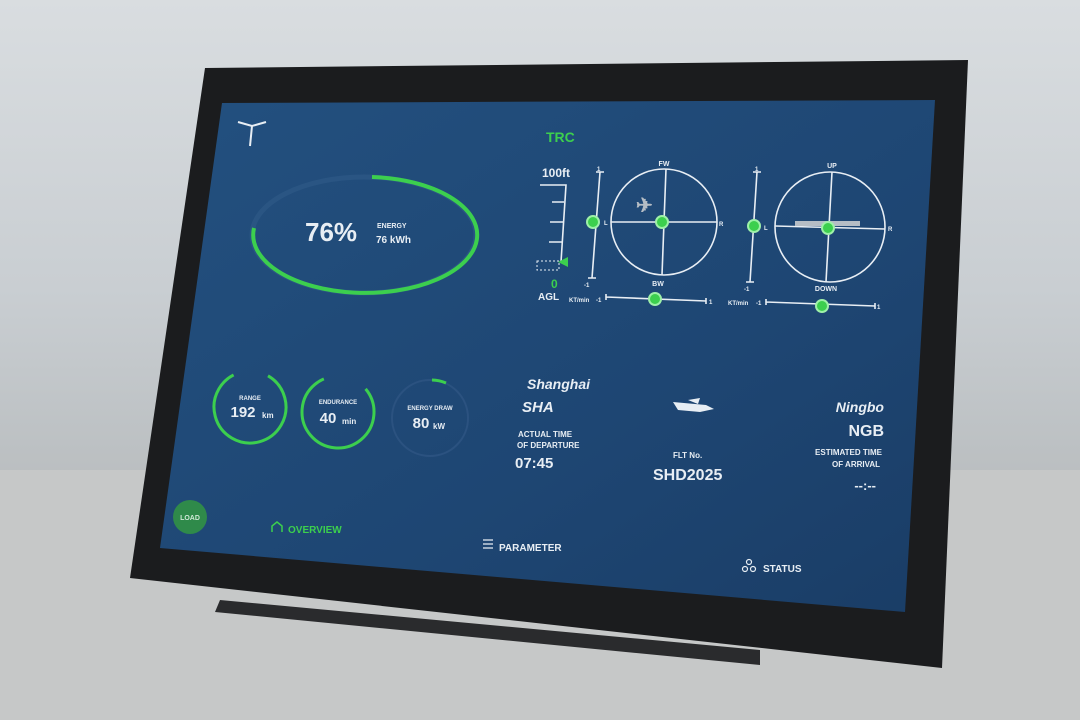 Image resolution: width=1080 pixels, height=720 pixels. I want to click on endurance-value: 40, so click(328, 418).